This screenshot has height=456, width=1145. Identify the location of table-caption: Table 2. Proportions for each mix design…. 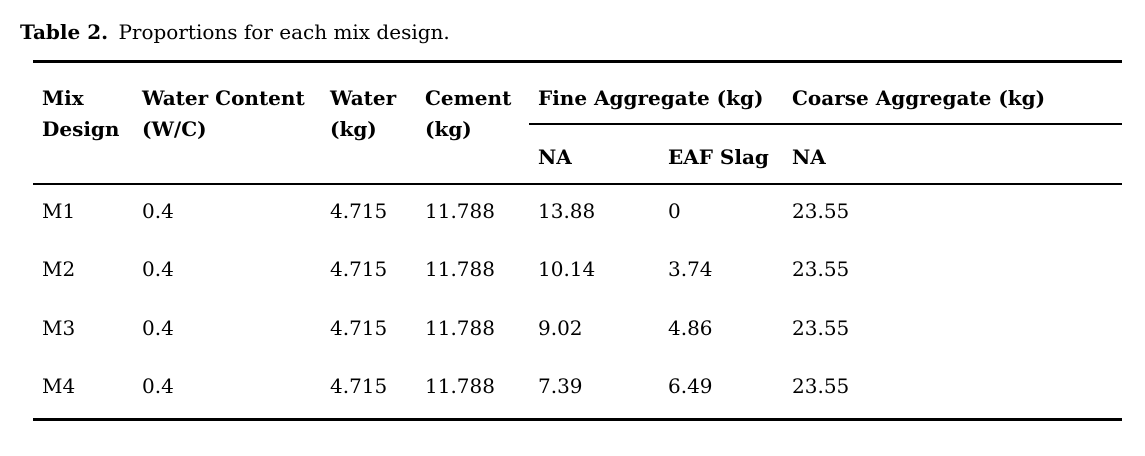
(235, 32).